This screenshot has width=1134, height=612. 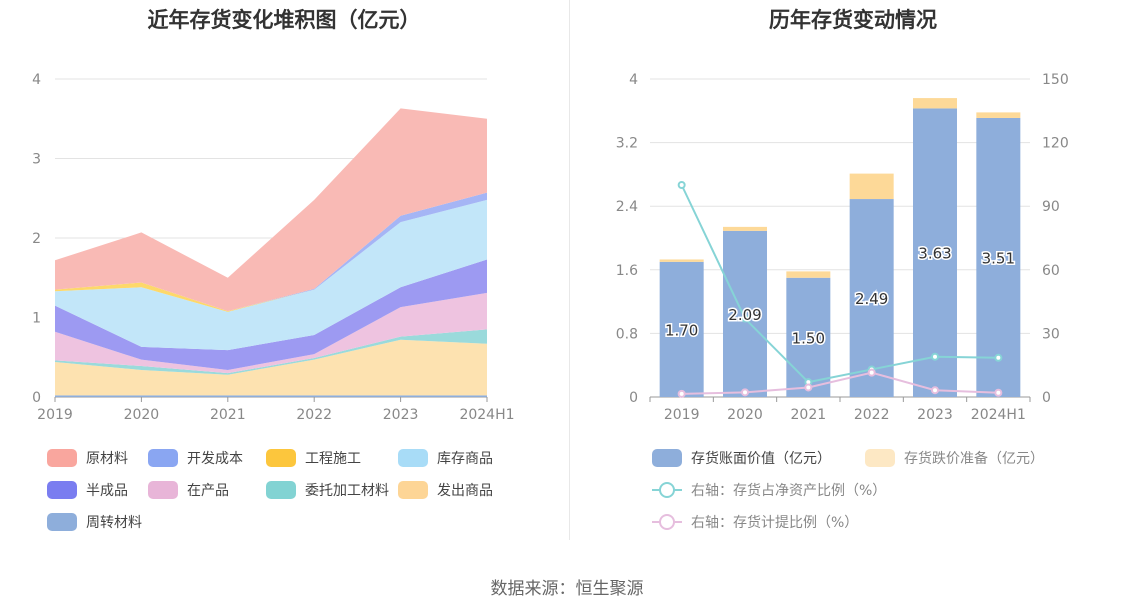 What do you see at coordinates (840, 383) in the screenshot?
I see `line-provision-ratio` at bounding box center [840, 383].